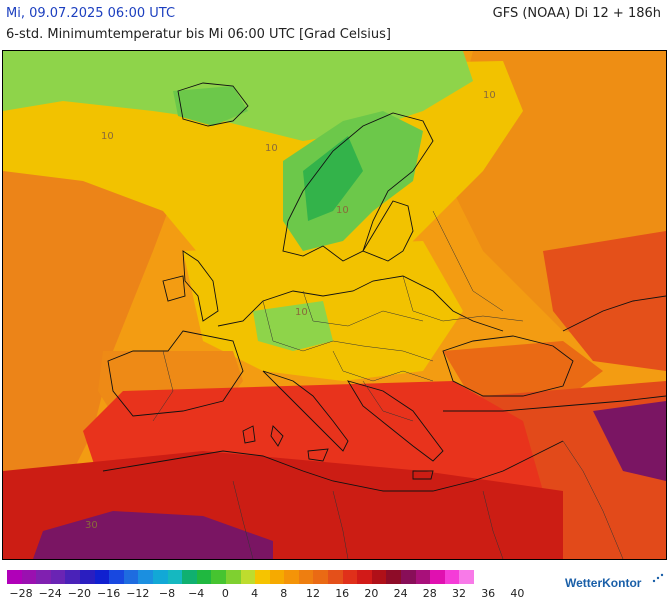 Image resolution: width=669 pixels, height=600 pixels. I want to click on color-scale-label: −16, so click(108, 593).